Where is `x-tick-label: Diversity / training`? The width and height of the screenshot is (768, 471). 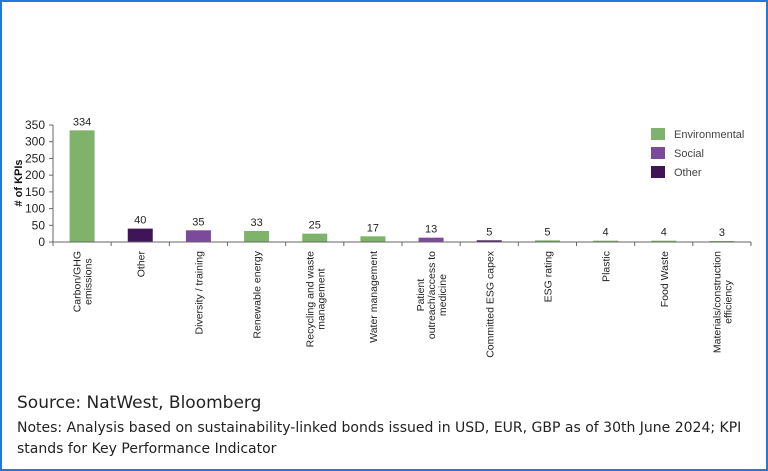
x-tick-label: Diversity / training is located at coordinates (199, 293).